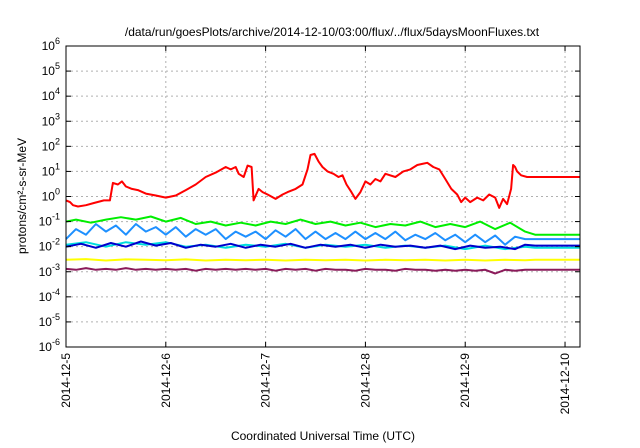 This screenshot has height=448, width=640. What do you see at coordinates (323, 436) in the screenshot?
I see `x-axis-label: Coordinated Universal Time (UTC)` at bounding box center [323, 436].